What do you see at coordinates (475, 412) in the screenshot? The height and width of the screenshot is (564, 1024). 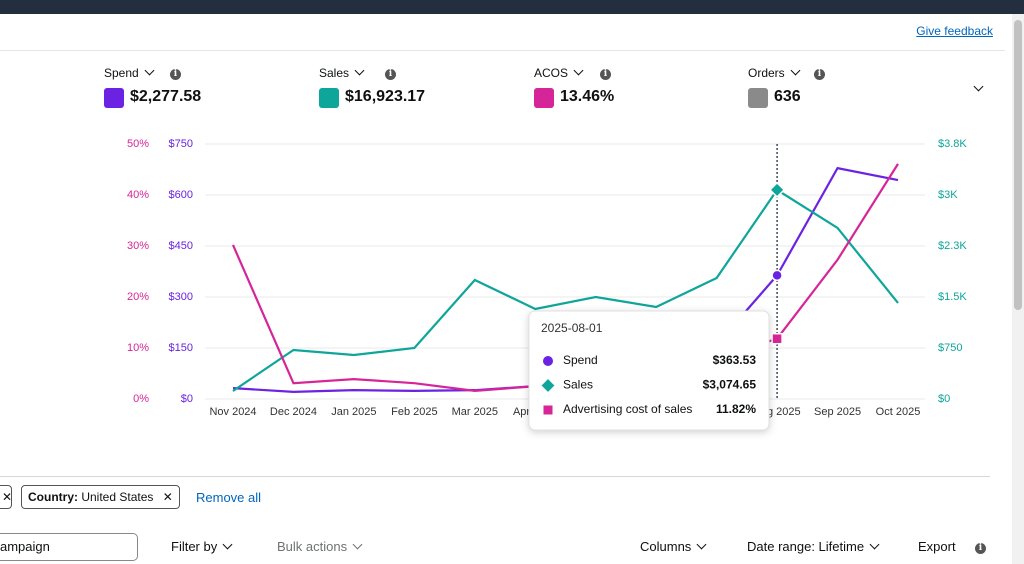 I see `x-tick-label: Mar 2025` at bounding box center [475, 412].